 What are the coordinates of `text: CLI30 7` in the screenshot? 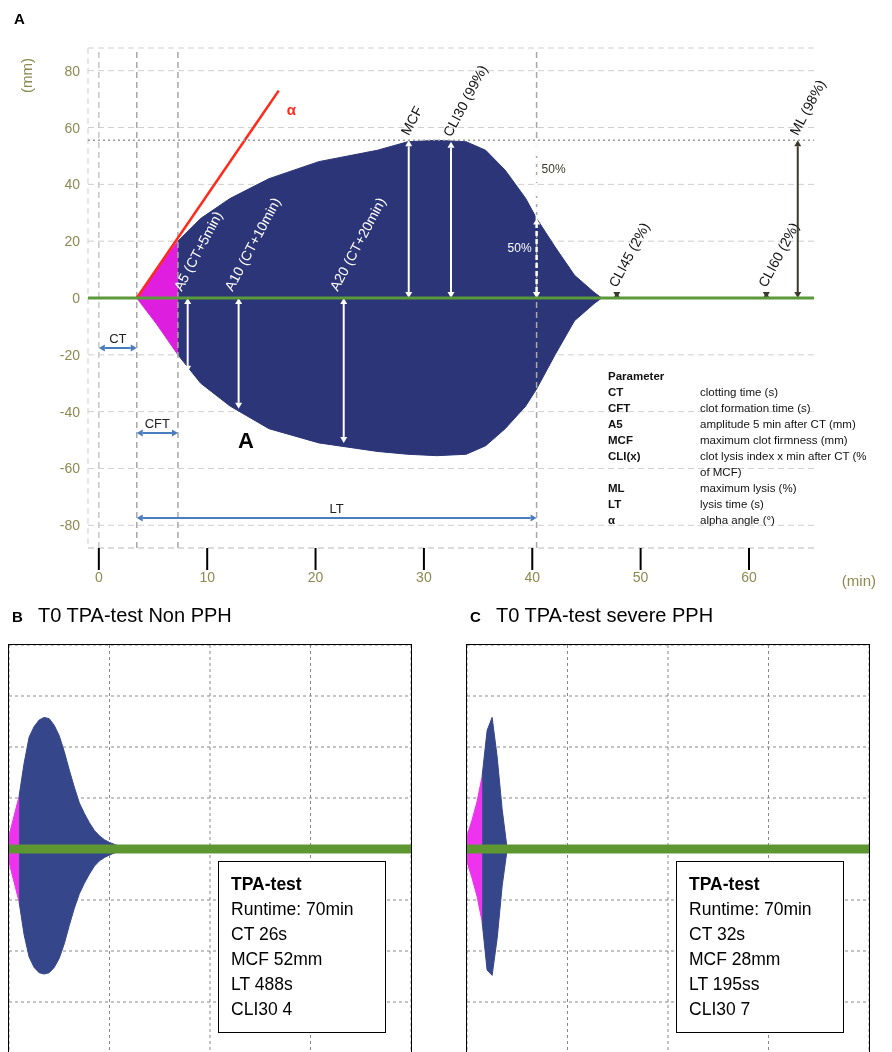 It's located at (720, 1010).